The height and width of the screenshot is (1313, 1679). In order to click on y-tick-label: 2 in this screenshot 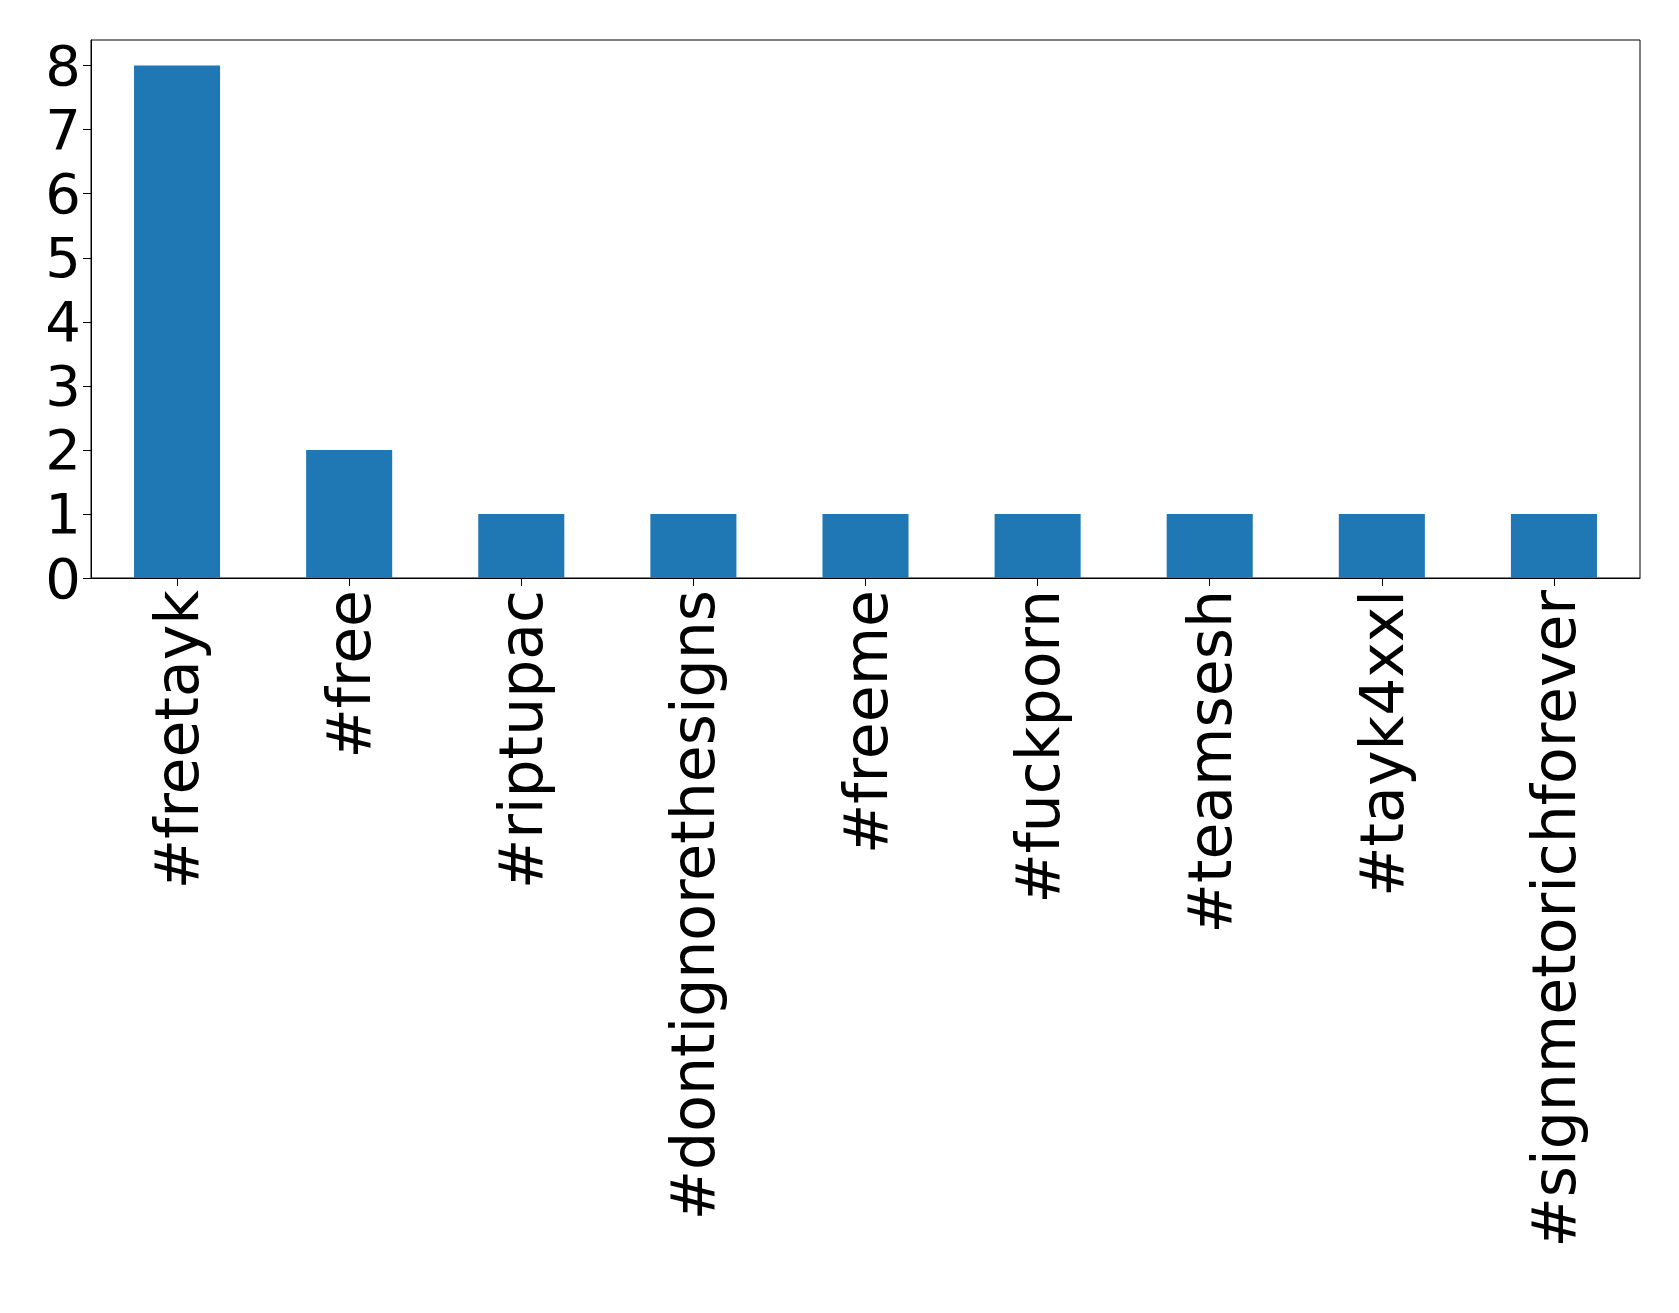, I will do `click(63, 450)`.